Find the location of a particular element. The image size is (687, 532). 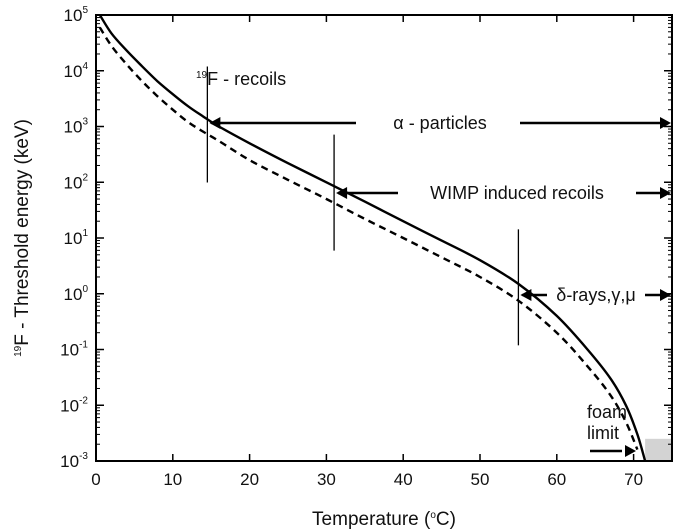

alpha-arrow-left-head is located at coordinates (215, 123).